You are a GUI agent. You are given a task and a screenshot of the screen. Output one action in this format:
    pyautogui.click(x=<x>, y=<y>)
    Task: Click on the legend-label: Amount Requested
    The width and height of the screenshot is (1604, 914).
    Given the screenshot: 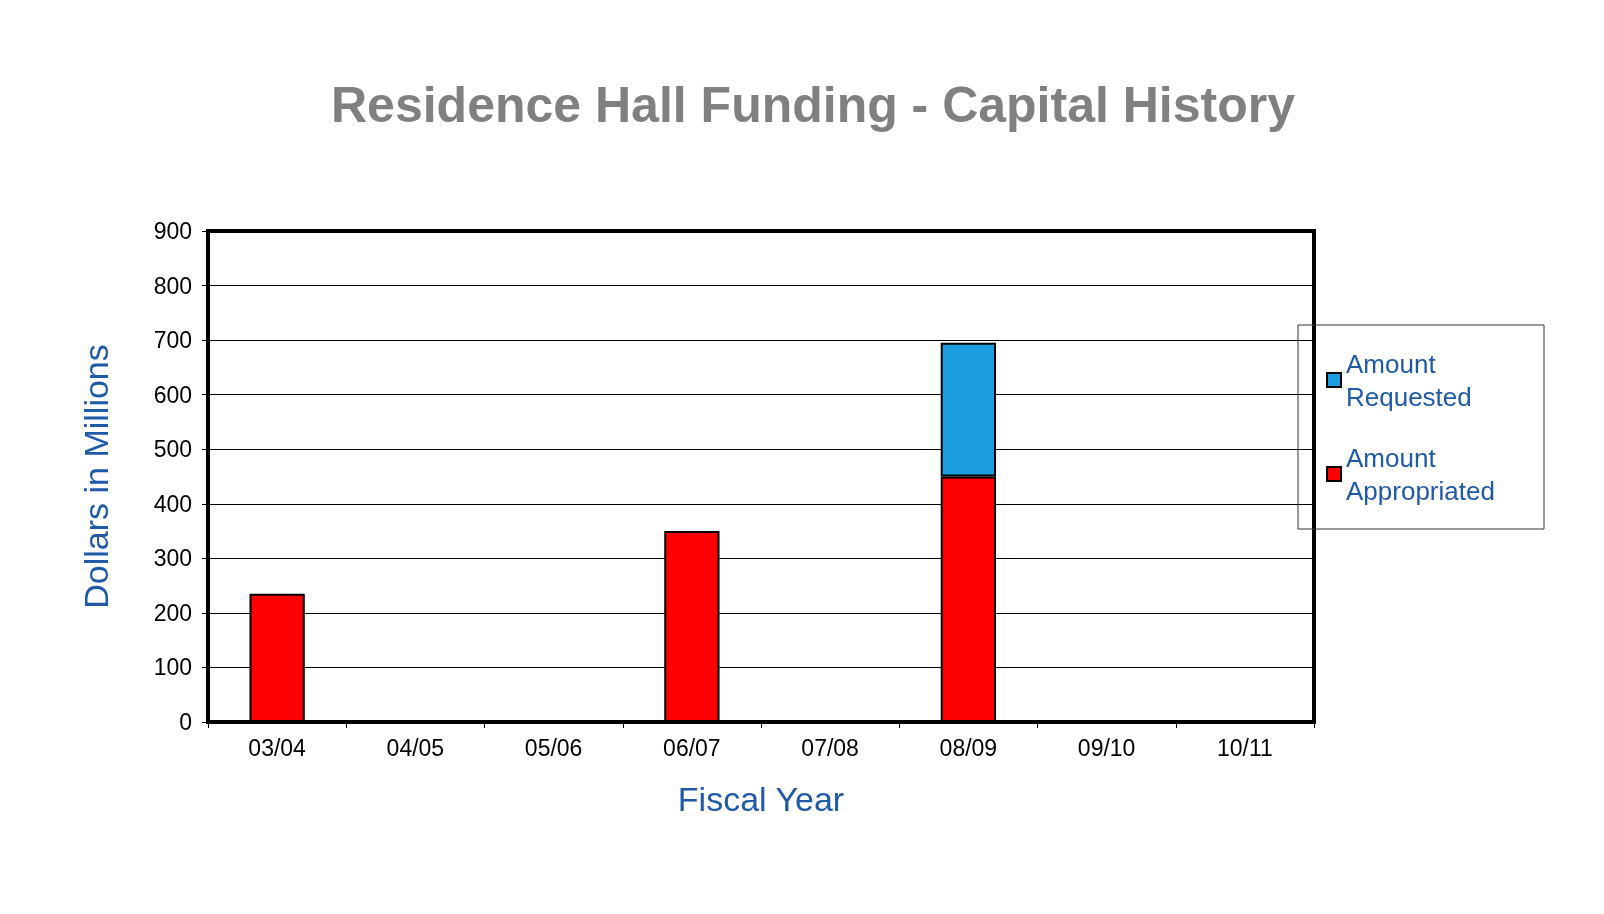 What is the action you would take?
    pyautogui.click(x=1409, y=380)
    